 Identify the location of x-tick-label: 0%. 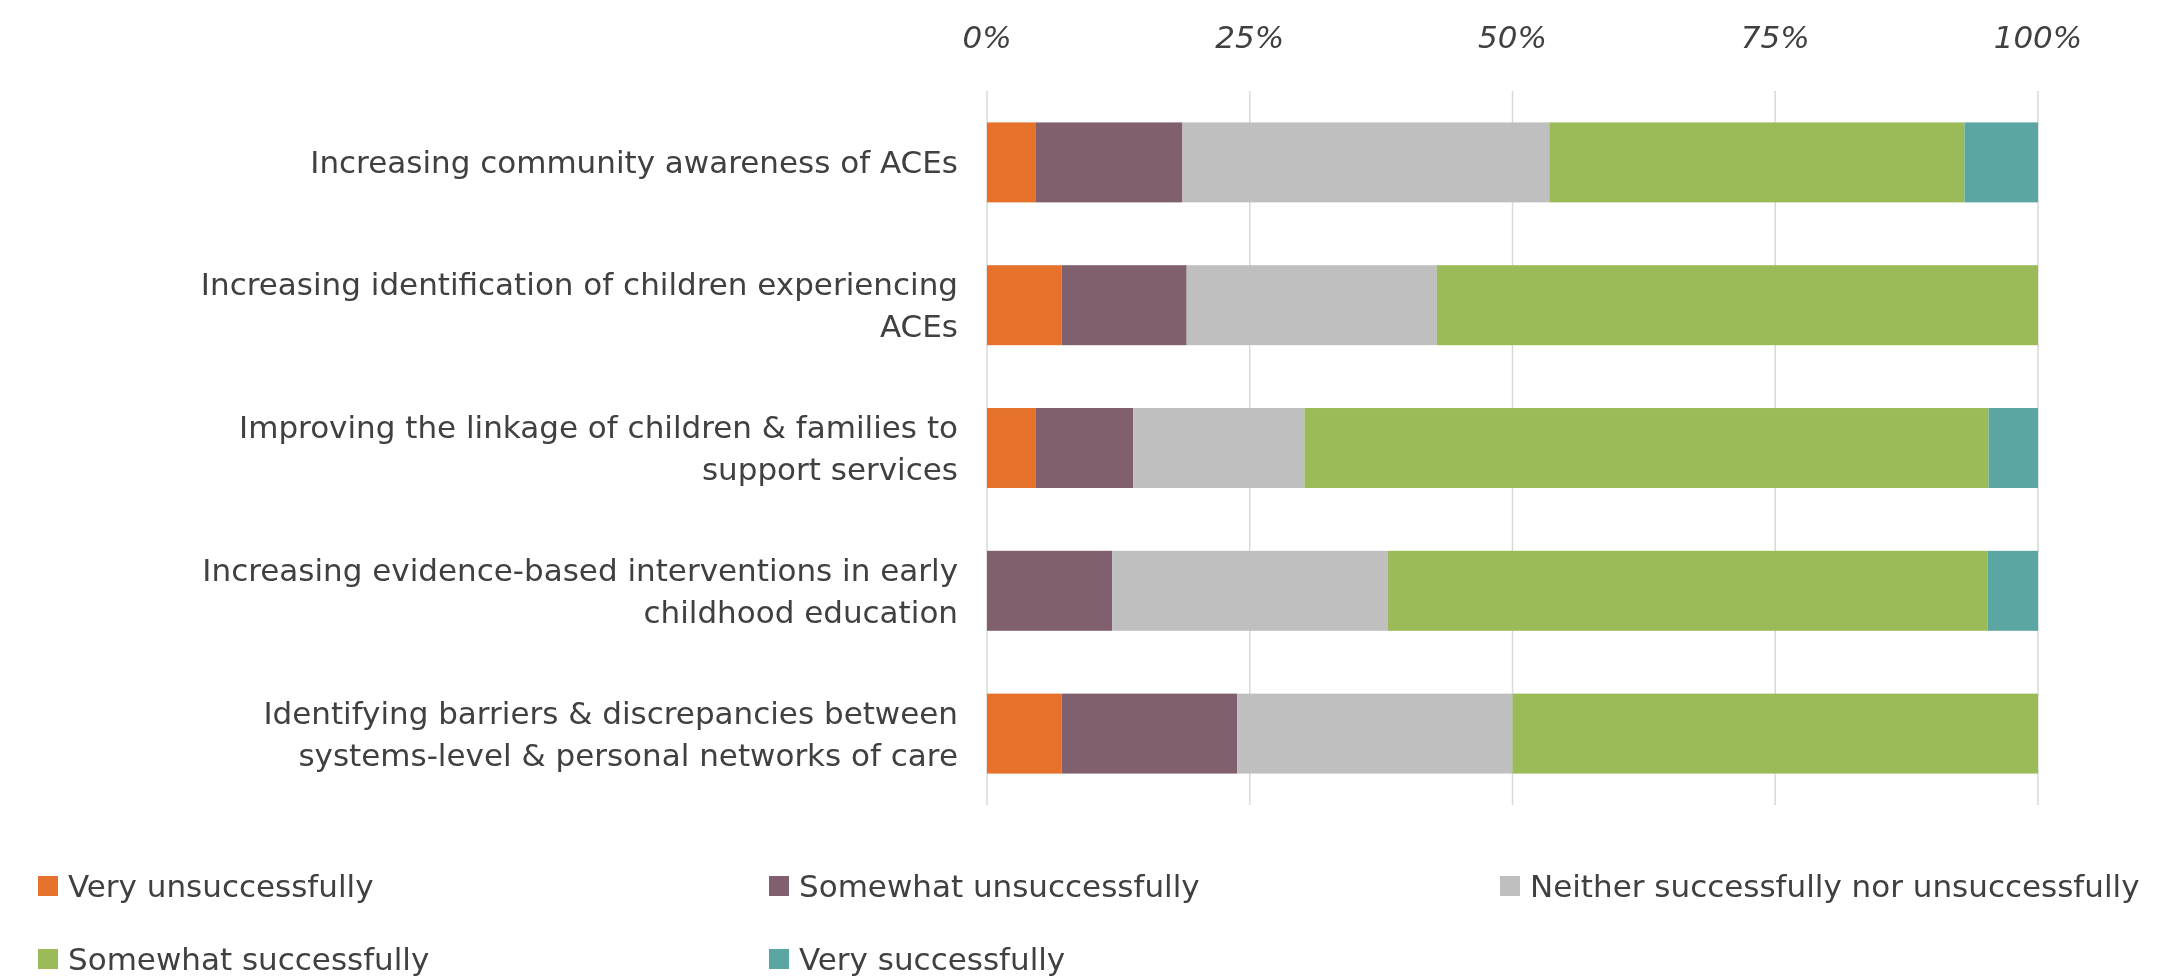
(987, 37).